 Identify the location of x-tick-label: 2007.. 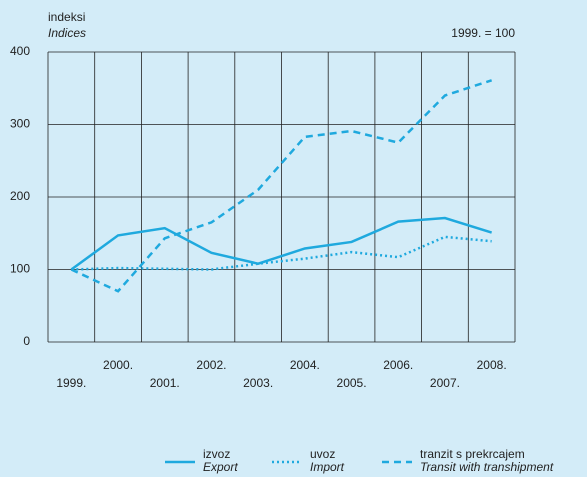
(445, 383).